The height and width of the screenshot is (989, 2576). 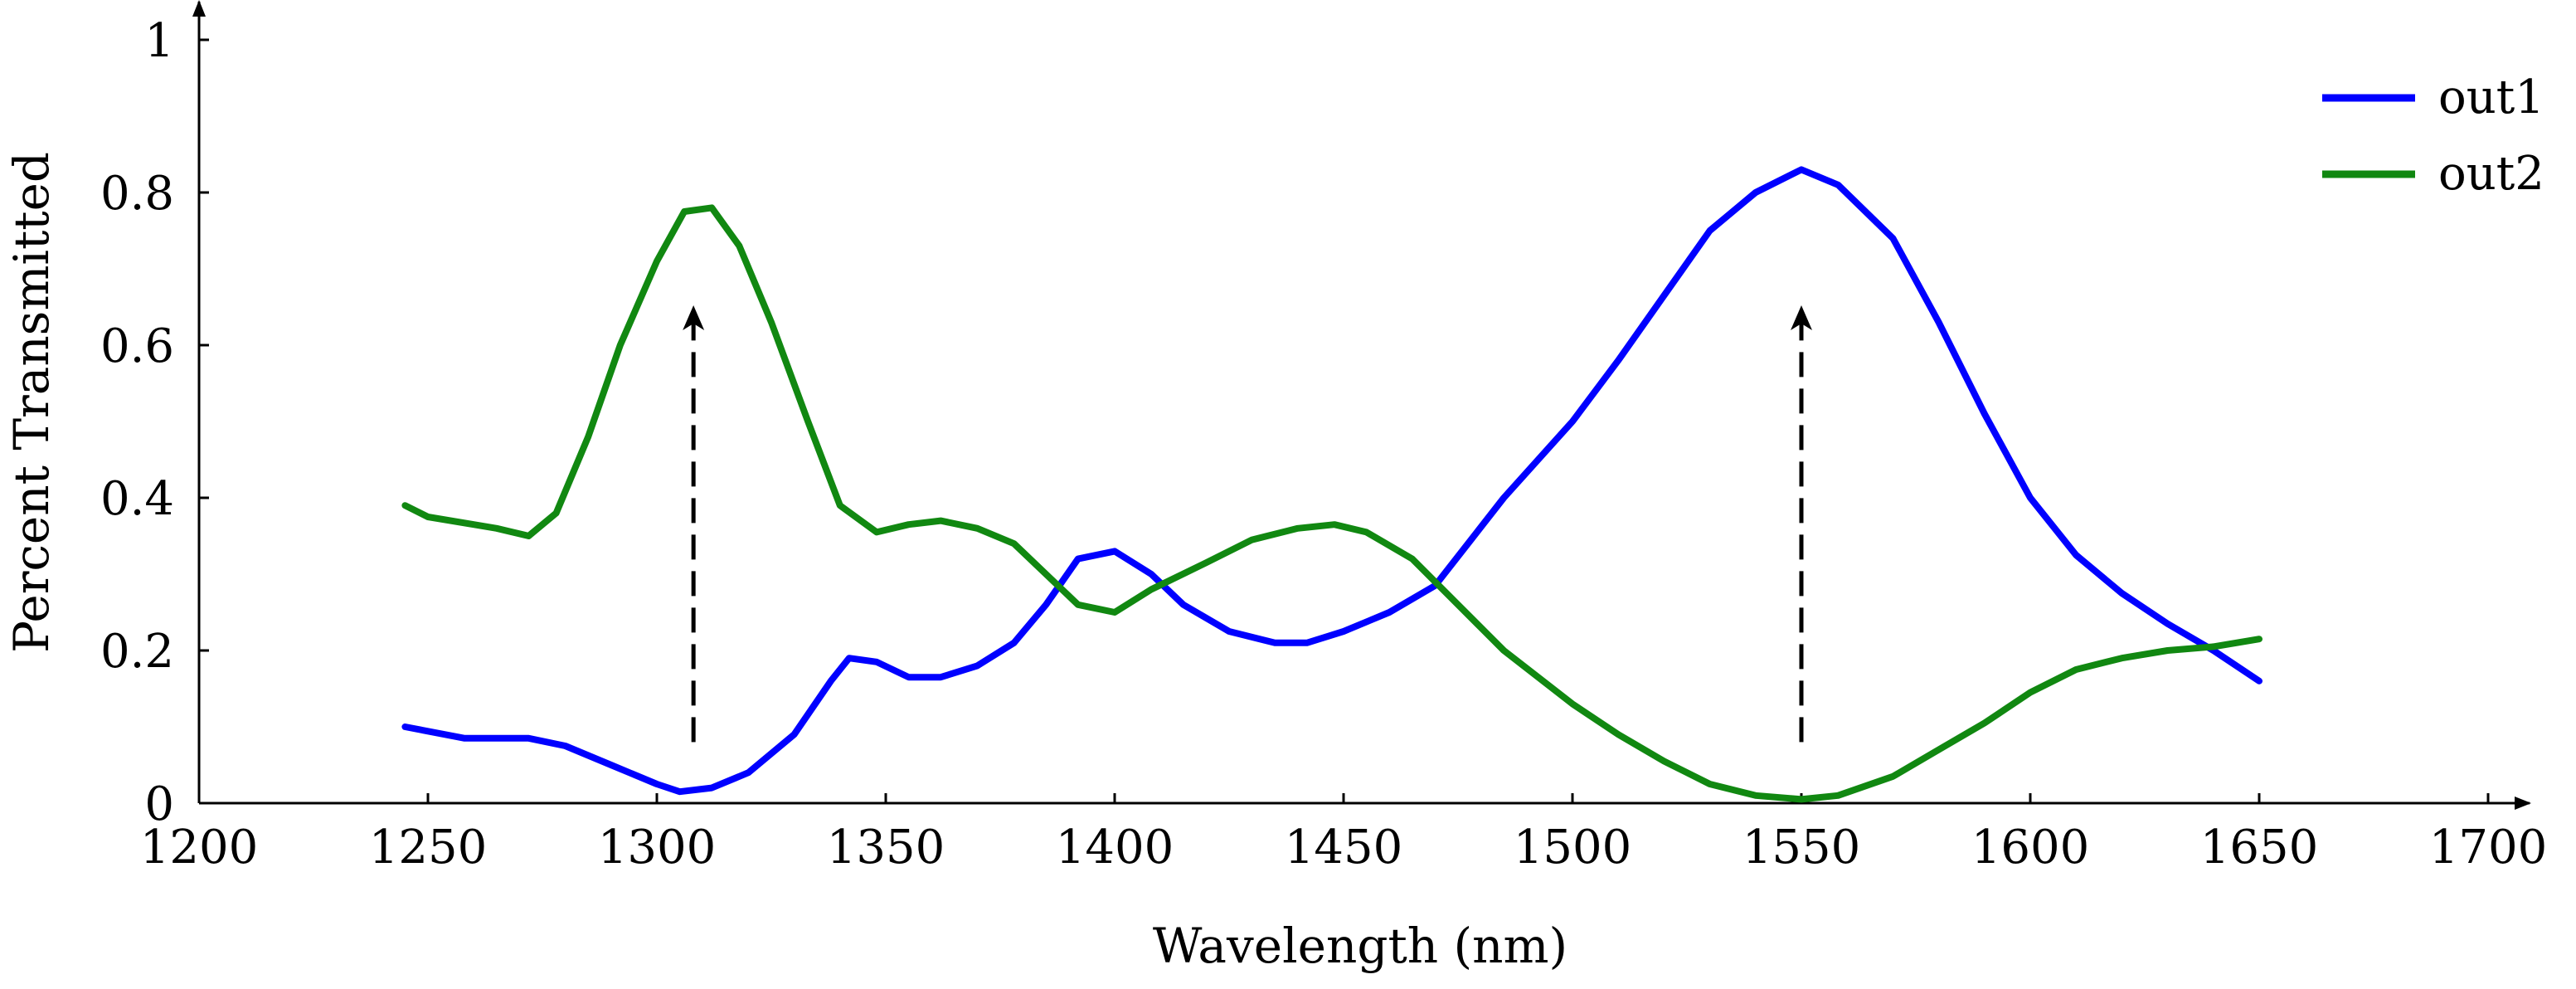 I want to click on x-tick-label: 1250, so click(x=429, y=848).